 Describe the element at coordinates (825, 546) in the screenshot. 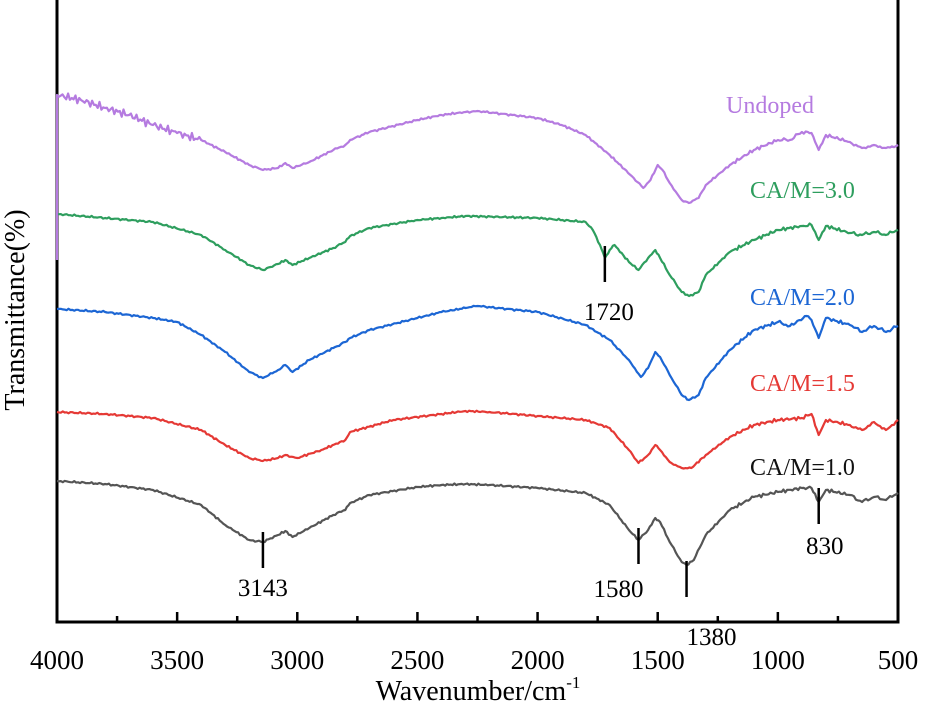

I see `peak-label-830: 830` at that location.